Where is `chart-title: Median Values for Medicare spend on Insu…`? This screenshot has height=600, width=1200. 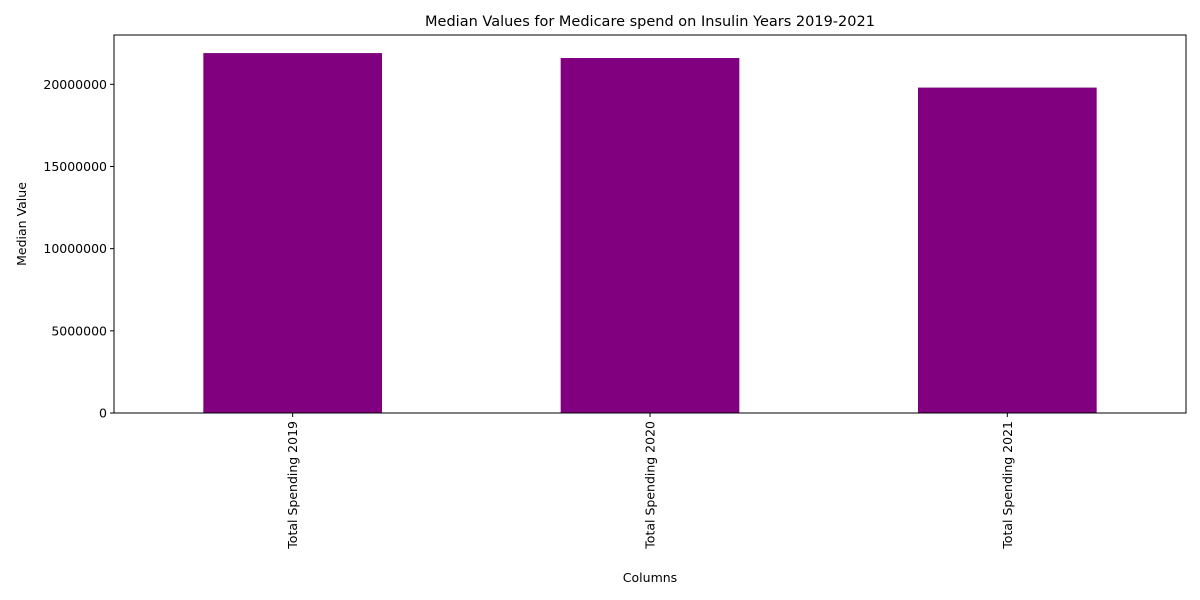
chart-title: Median Values for Medicare spend on Insu… is located at coordinates (650, 22).